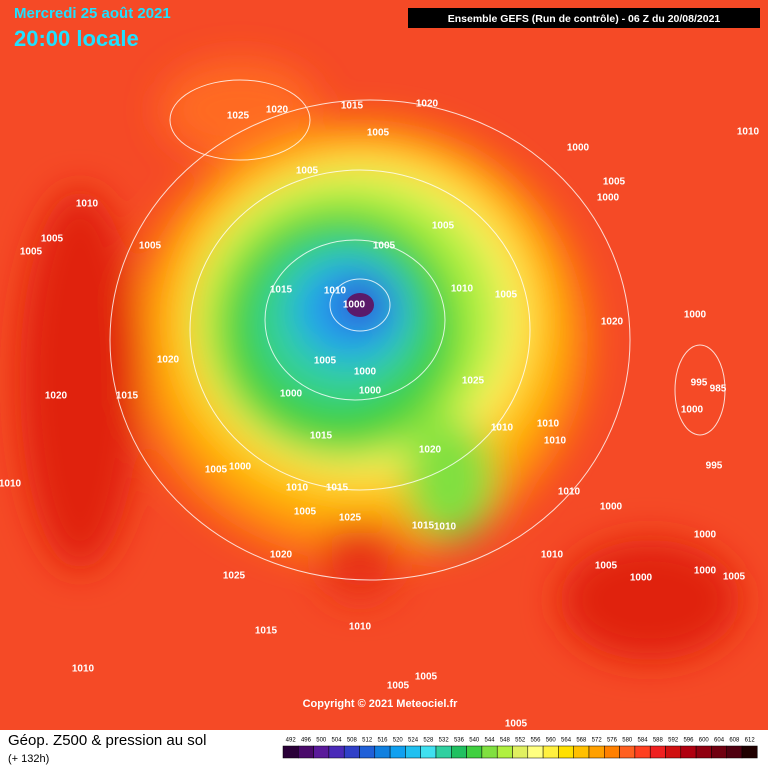 The height and width of the screenshot is (768, 768). I want to click on date: Mercredi 25 août 2021, so click(92, 13).